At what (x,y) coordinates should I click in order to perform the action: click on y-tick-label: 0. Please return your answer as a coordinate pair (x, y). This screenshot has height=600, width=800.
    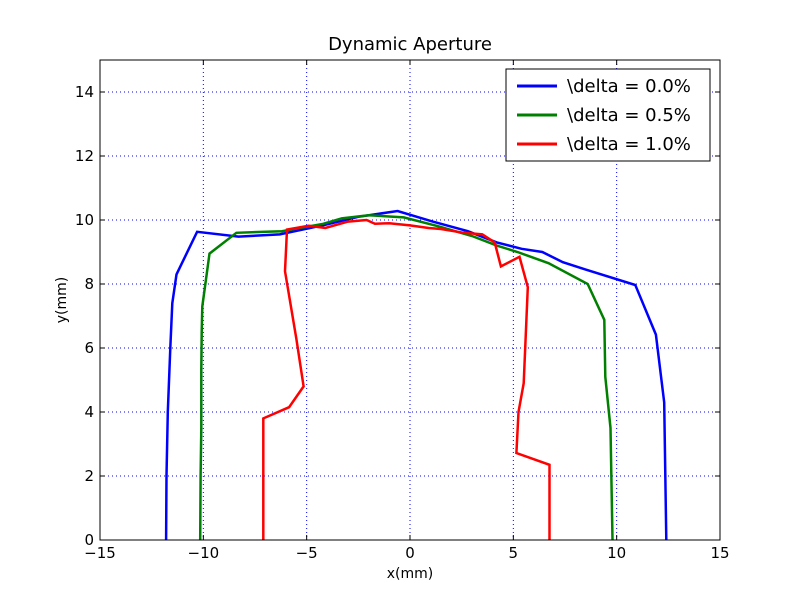
    Looking at the image, I should click on (89, 540).